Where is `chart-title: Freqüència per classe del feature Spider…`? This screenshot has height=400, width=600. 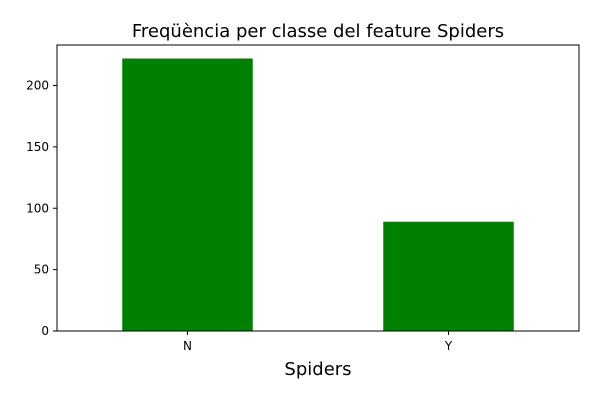 chart-title: Freqüència per classe del feature Spider… is located at coordinates (318, 31).